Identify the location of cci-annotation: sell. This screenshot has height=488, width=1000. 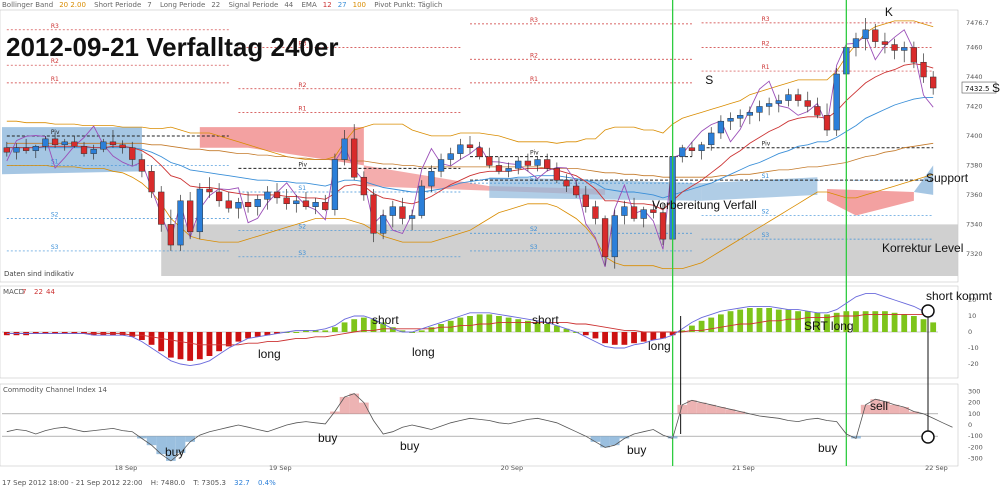
(879, 406).